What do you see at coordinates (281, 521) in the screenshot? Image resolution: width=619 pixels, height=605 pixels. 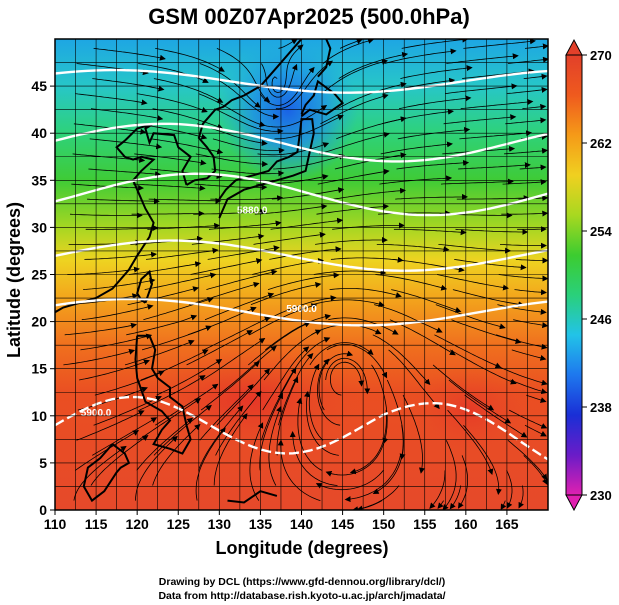 I see `x-axis-ticks: 110 115 120 125 130 135 140 145 150 155 160 165` at bounding box center [281, 521].